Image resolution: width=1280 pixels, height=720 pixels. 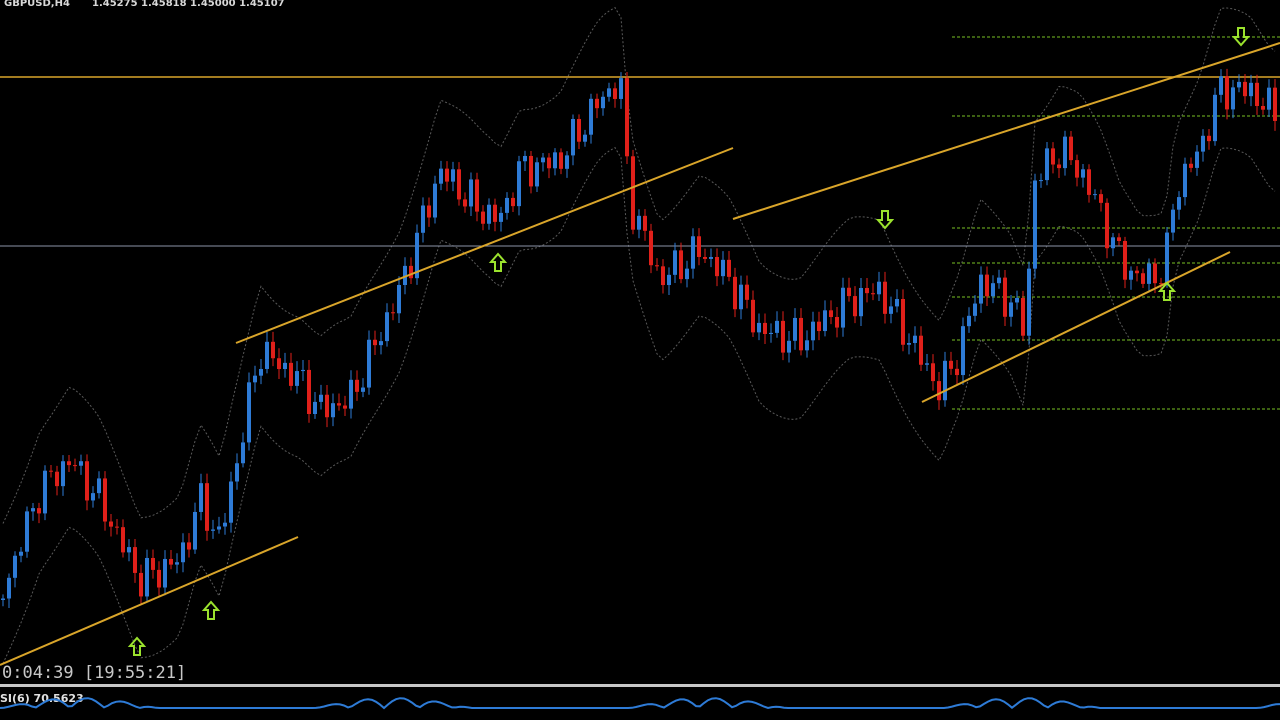 I want to click on arrow, so click(x=1167, y=291).